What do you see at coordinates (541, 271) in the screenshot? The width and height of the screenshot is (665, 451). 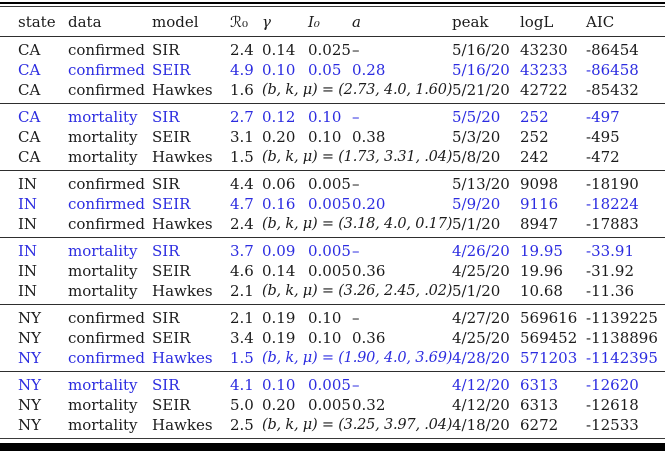 I see `cell-logl: 19.96` at bounding box center [541, 271].